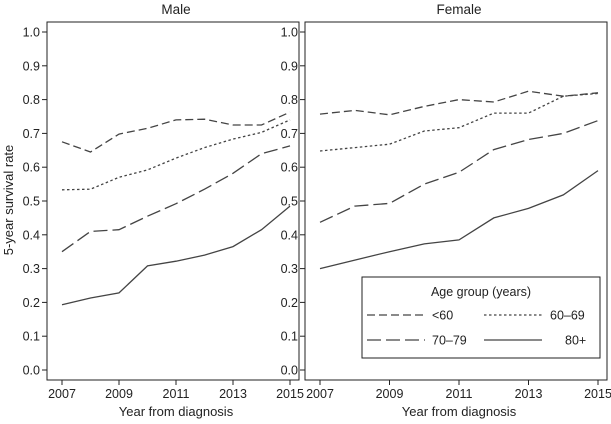 Image resolution: width=611 pixels, height=424 pixels. What do you see at coordinates (449, 341) in the screenshot?
I see `legend-entry: 70–79` at bounding box center [449, 341].